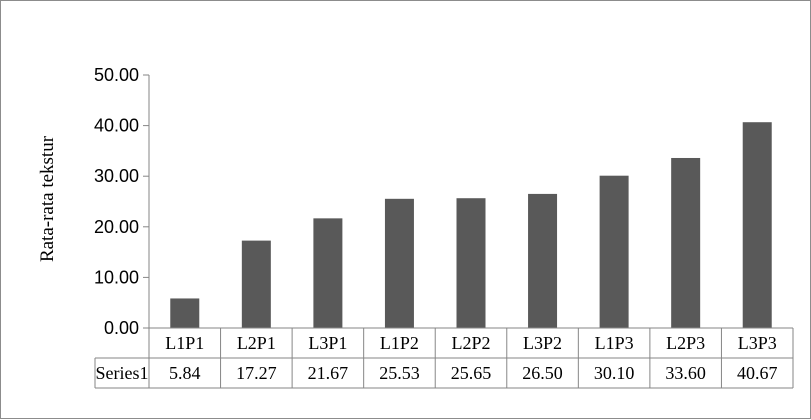 This screenshot has height=420, width=811. Describe the element at coordinates (543, 260) in the screenshot. I see `bar-l3p2` at that location.